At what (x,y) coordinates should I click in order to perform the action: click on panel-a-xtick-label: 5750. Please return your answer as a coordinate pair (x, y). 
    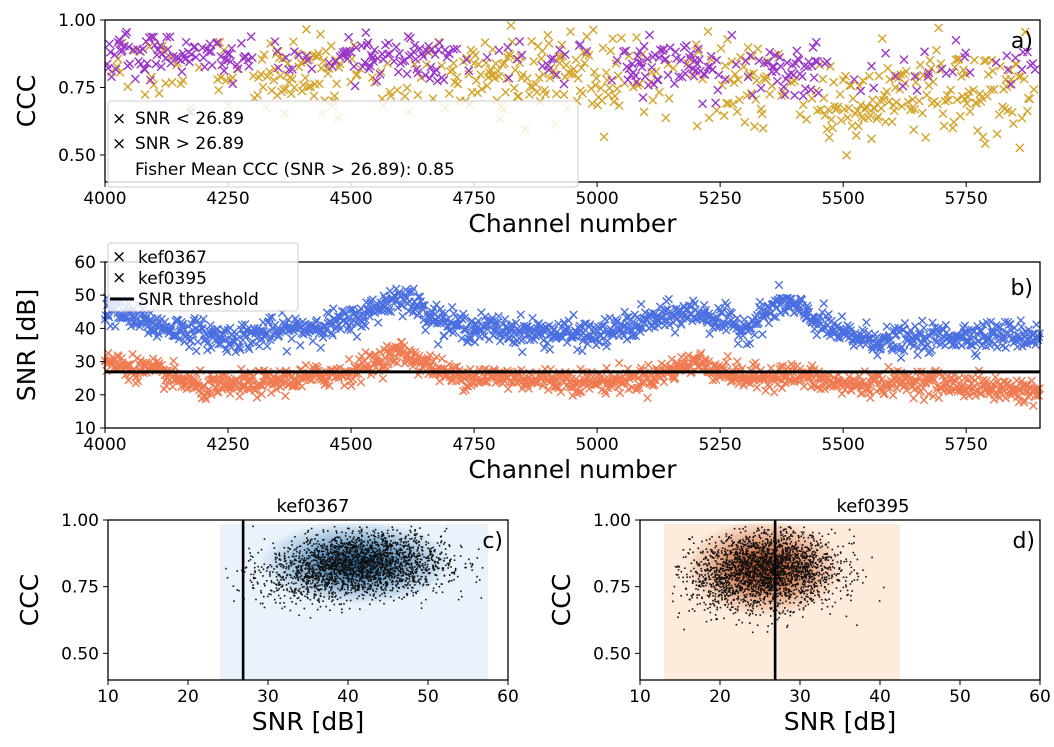
    Looking at the image, I should click on (966, 199).